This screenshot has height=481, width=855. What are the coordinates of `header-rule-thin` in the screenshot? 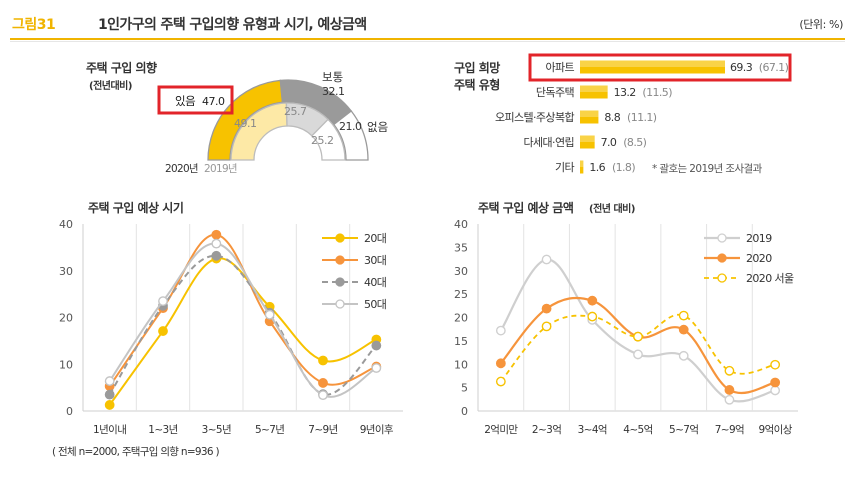 It's located at (427, 41).